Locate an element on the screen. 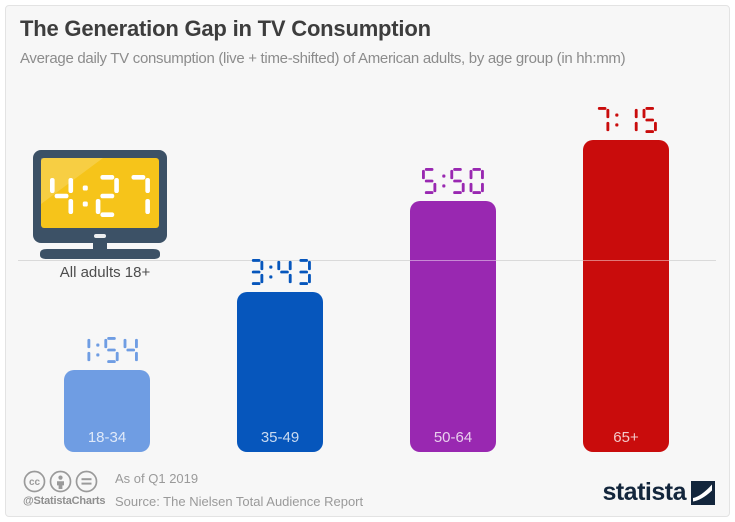 This screenshot has width=735, height=522. bar-value-3:43 is located at coordinates (280, 272).